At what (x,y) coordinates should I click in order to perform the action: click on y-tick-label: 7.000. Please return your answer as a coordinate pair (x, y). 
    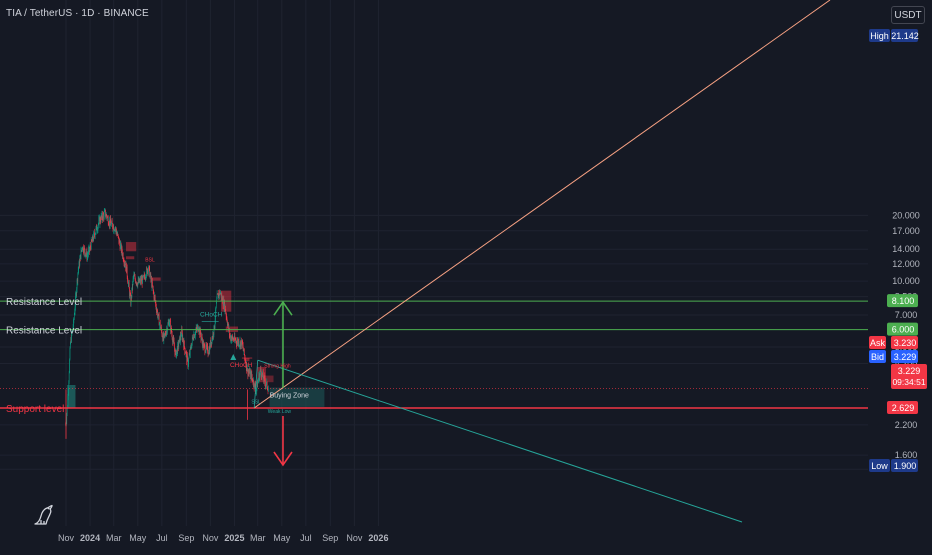
    Looking at the image, I should click on (906, 315).